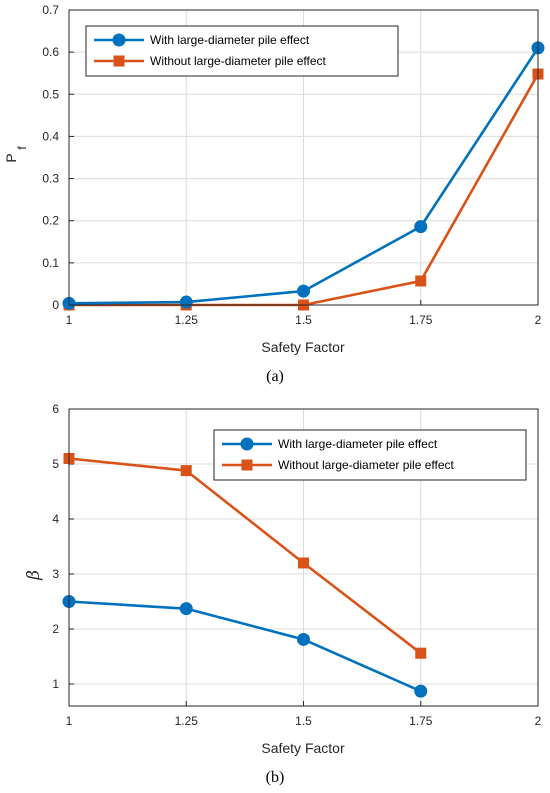 The height and width of the screenshot is (793, 550). What do you see at coordinates (50, 263) in the screenshot?
I see `y-tick-label: 0.1` at bounding box center [50, 263].